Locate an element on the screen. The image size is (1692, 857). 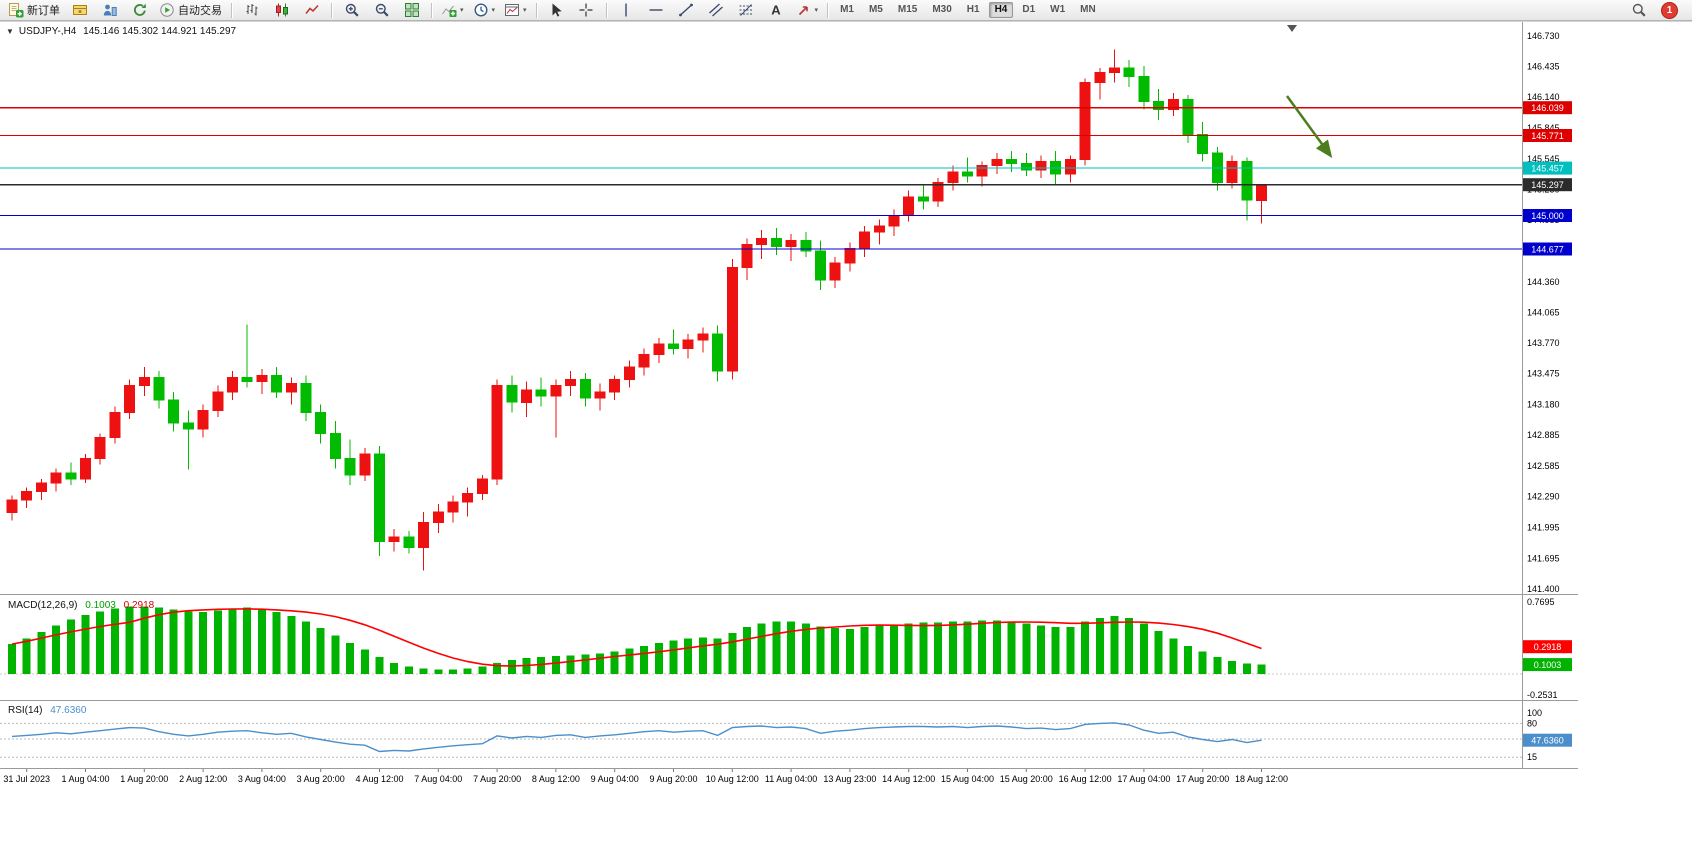
price-badge: 146.039 is located at coordinates (1547, 108).